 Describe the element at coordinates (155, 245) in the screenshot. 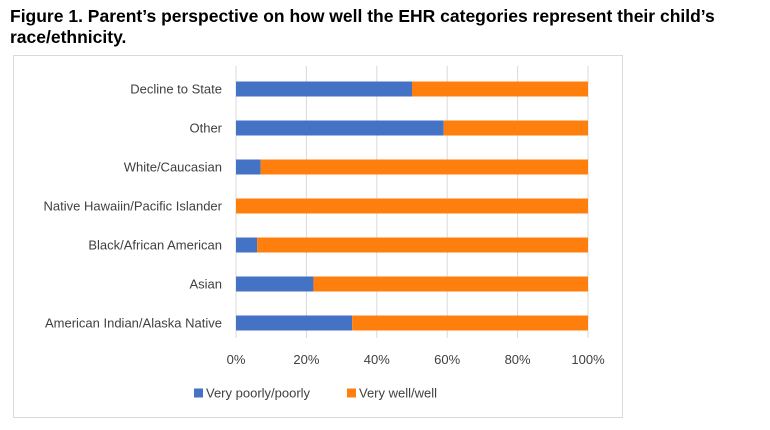

I see `category-label: Black/African American` at that location.